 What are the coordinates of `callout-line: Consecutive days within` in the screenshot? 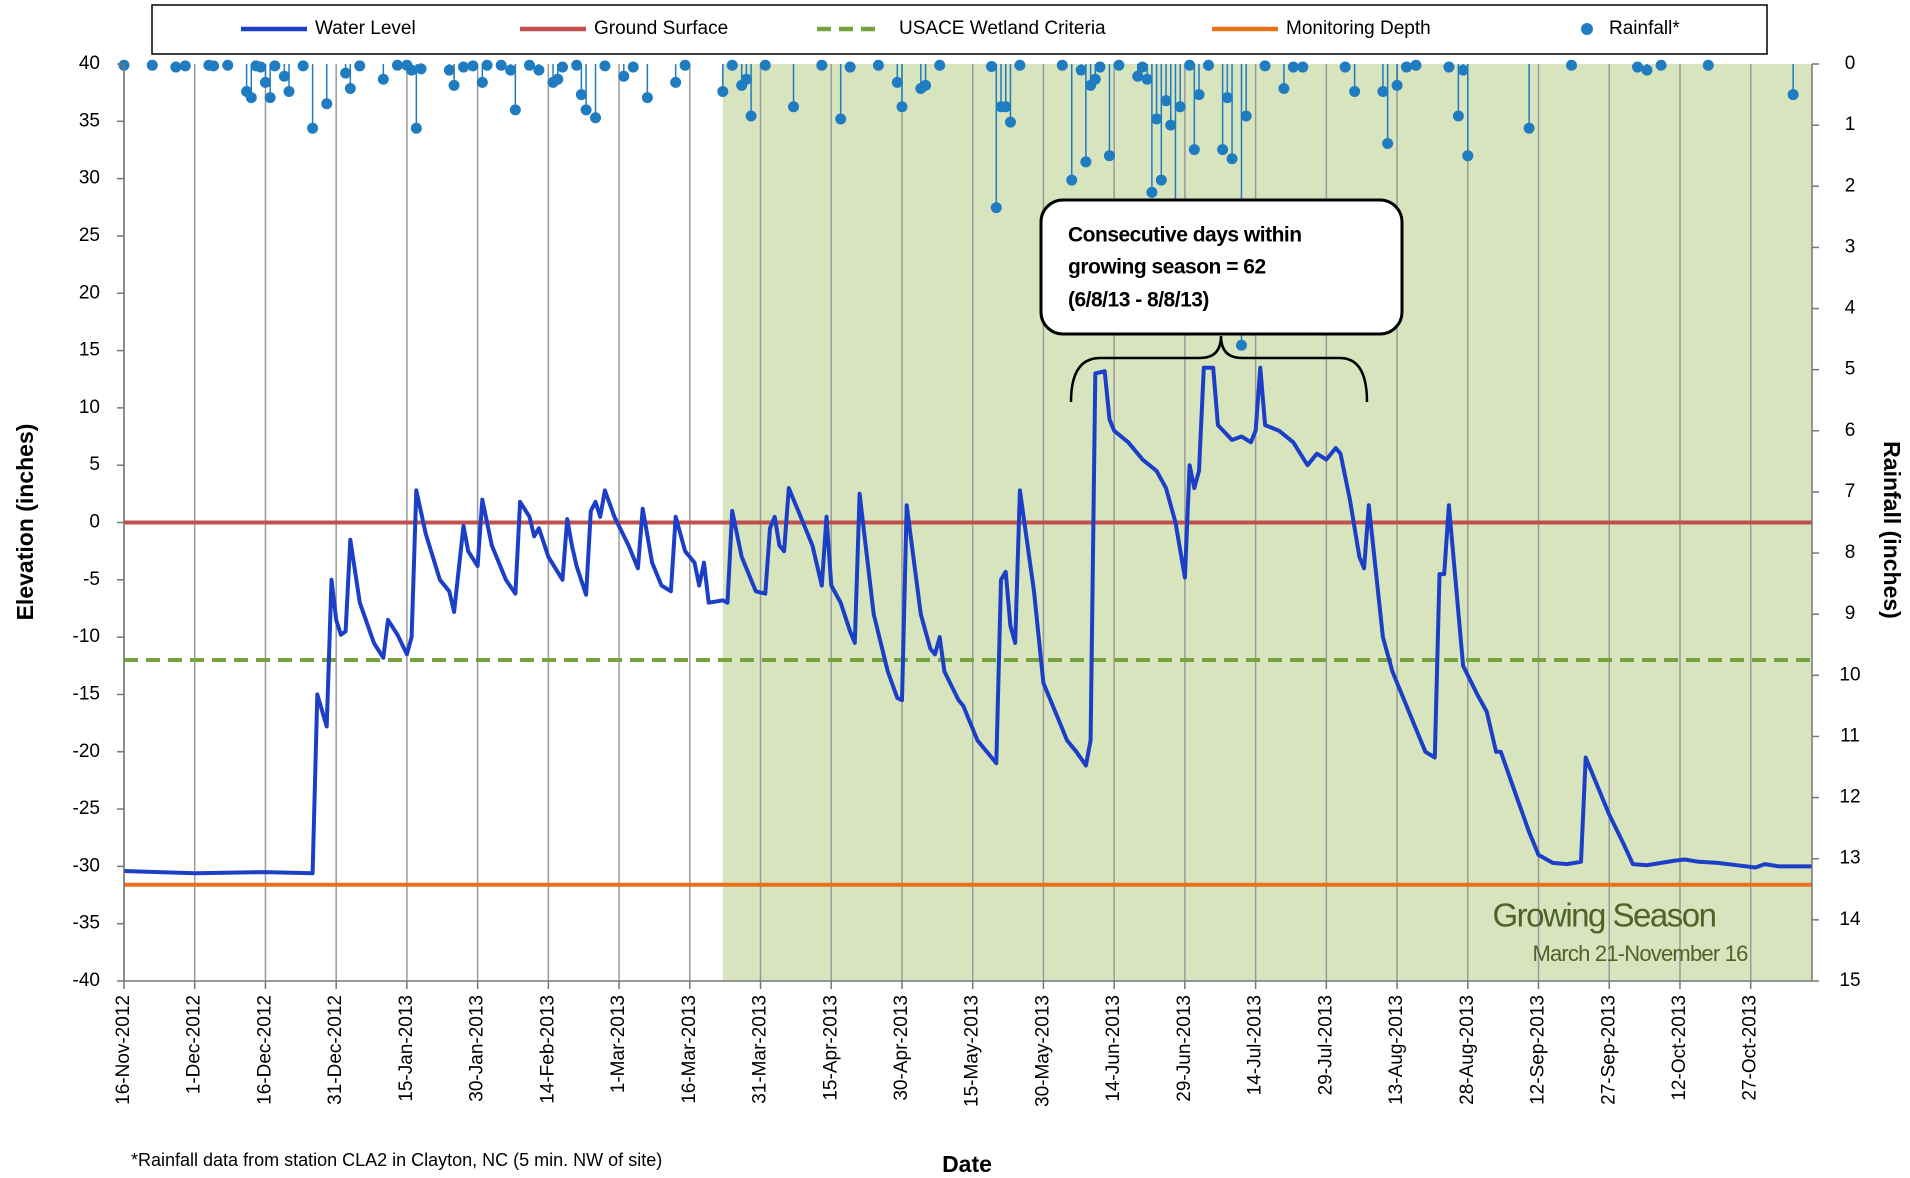 It's located at (1185, 235).